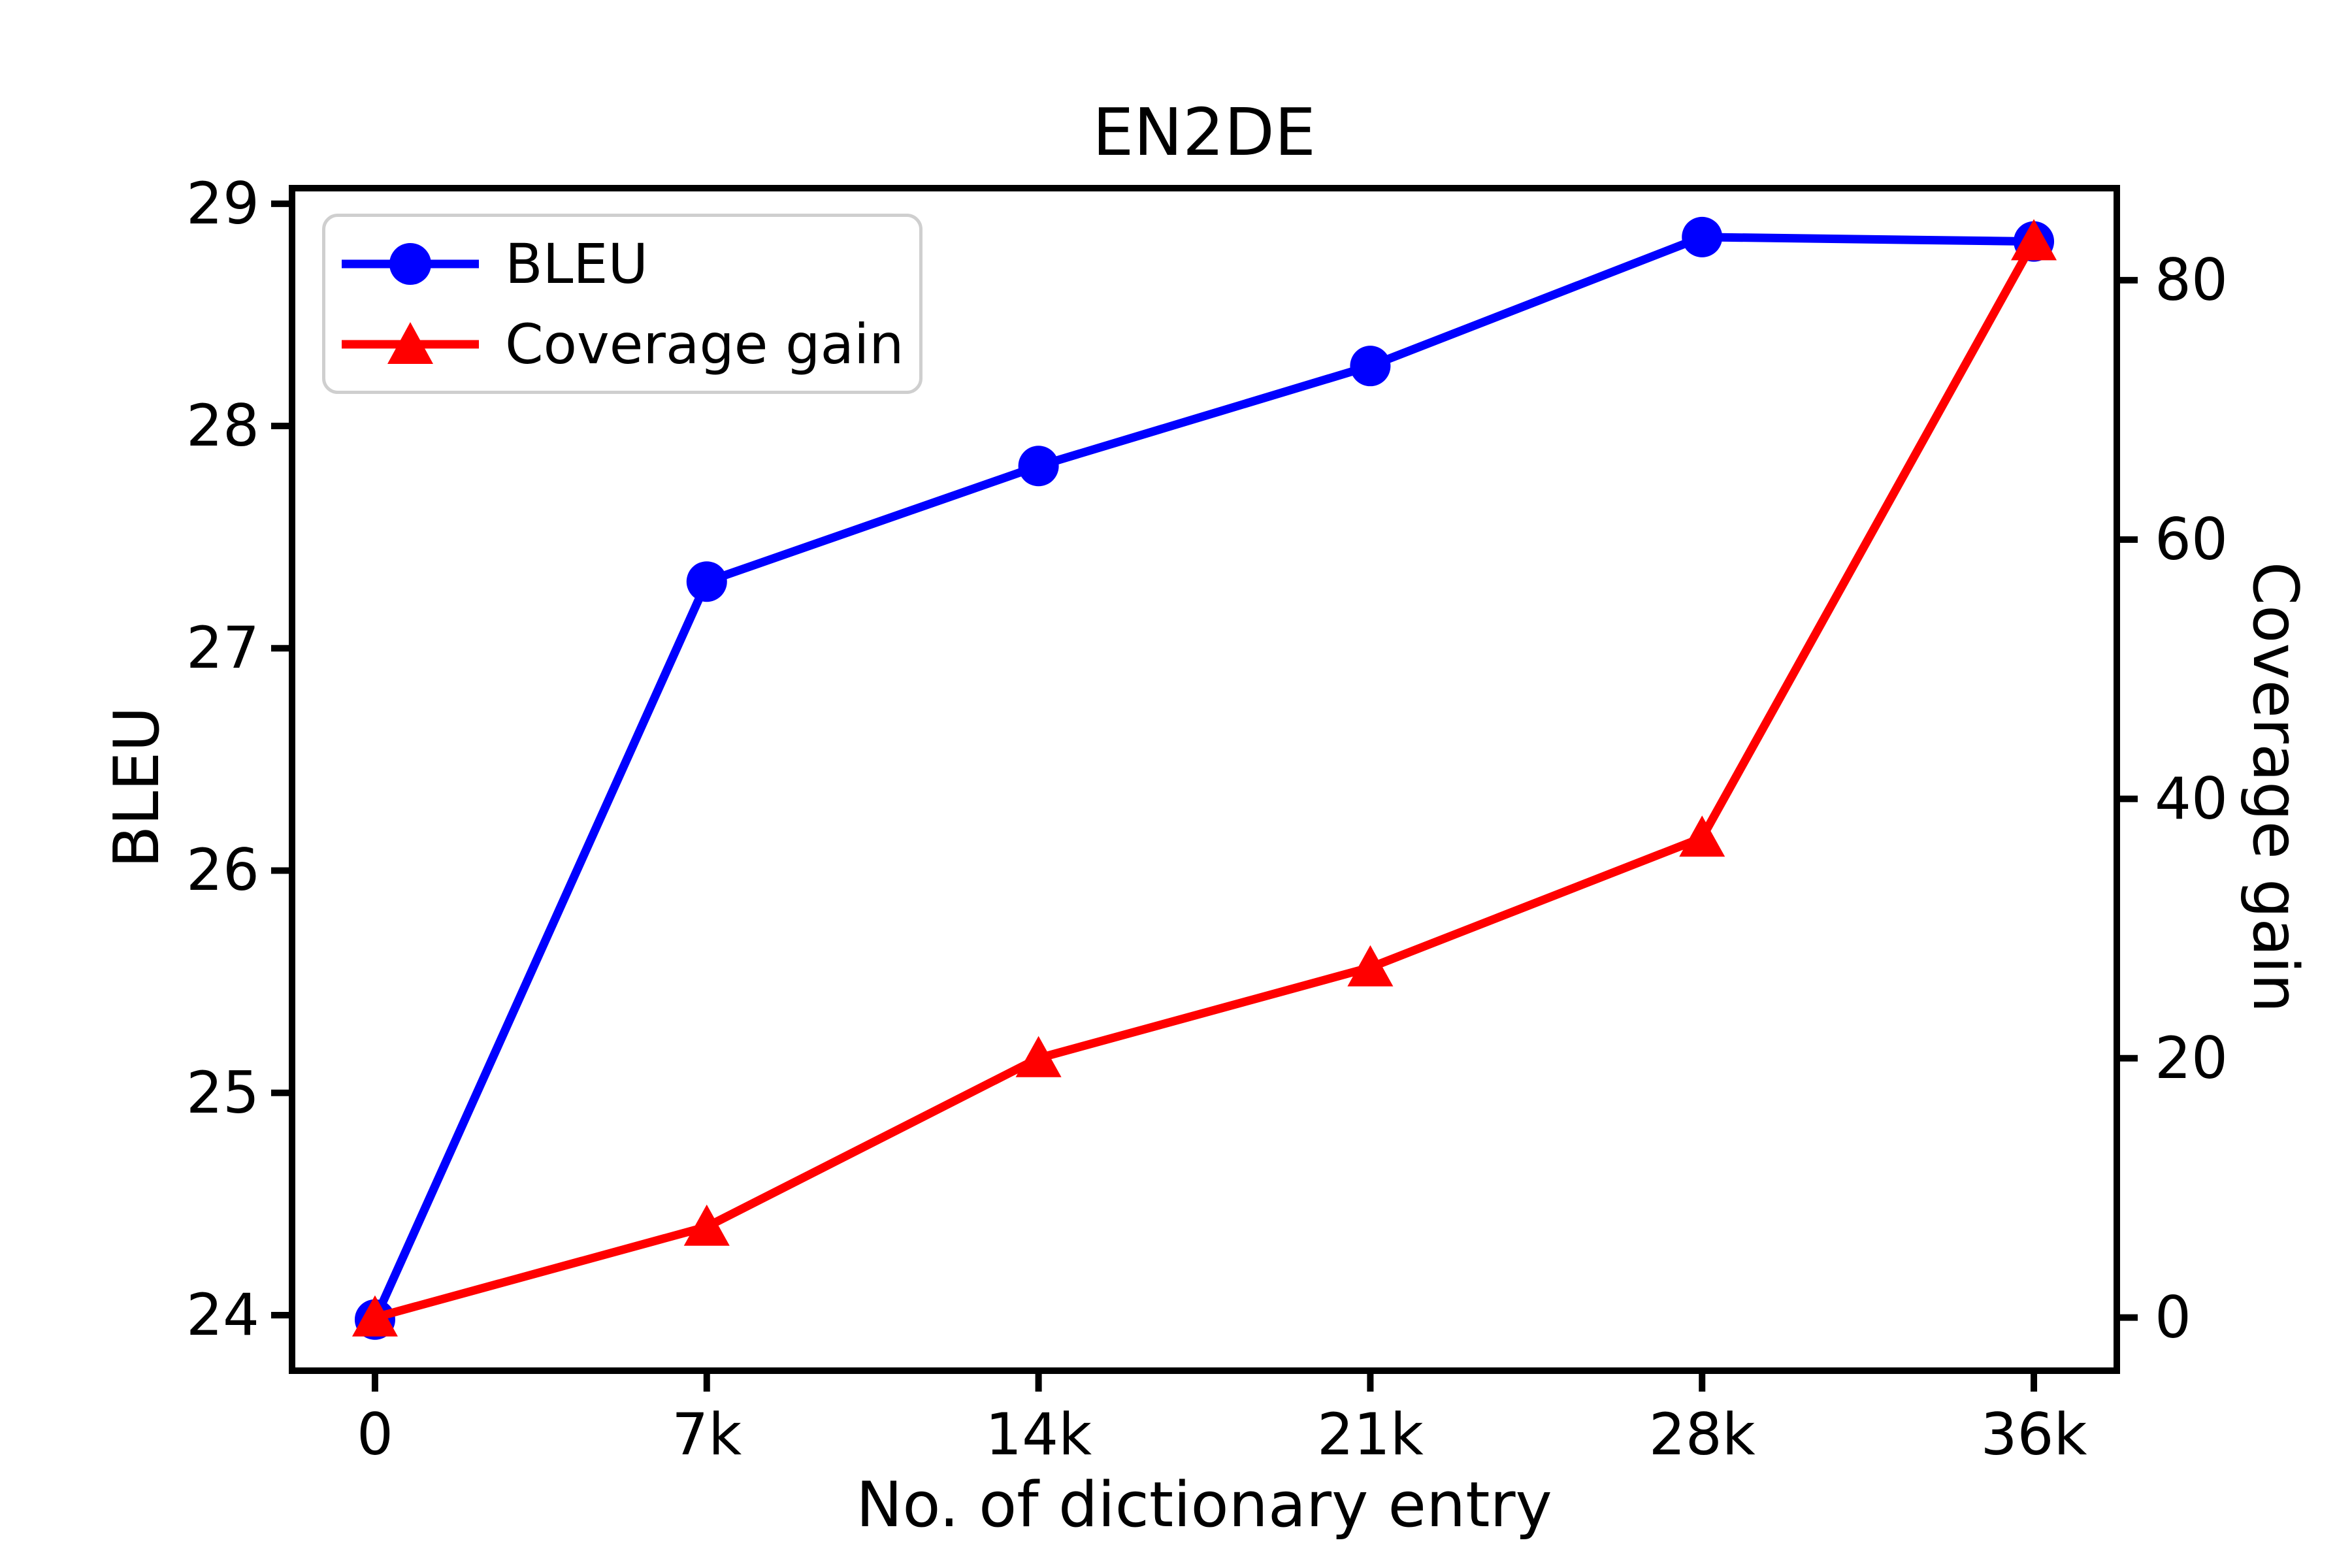 The height and width of the screenshot is (1568, 2352). What do you see at coordinates (222, 1314) in the screenshot?
I see `y-left-tick-label: 24` at bounding box center [222, 1314].